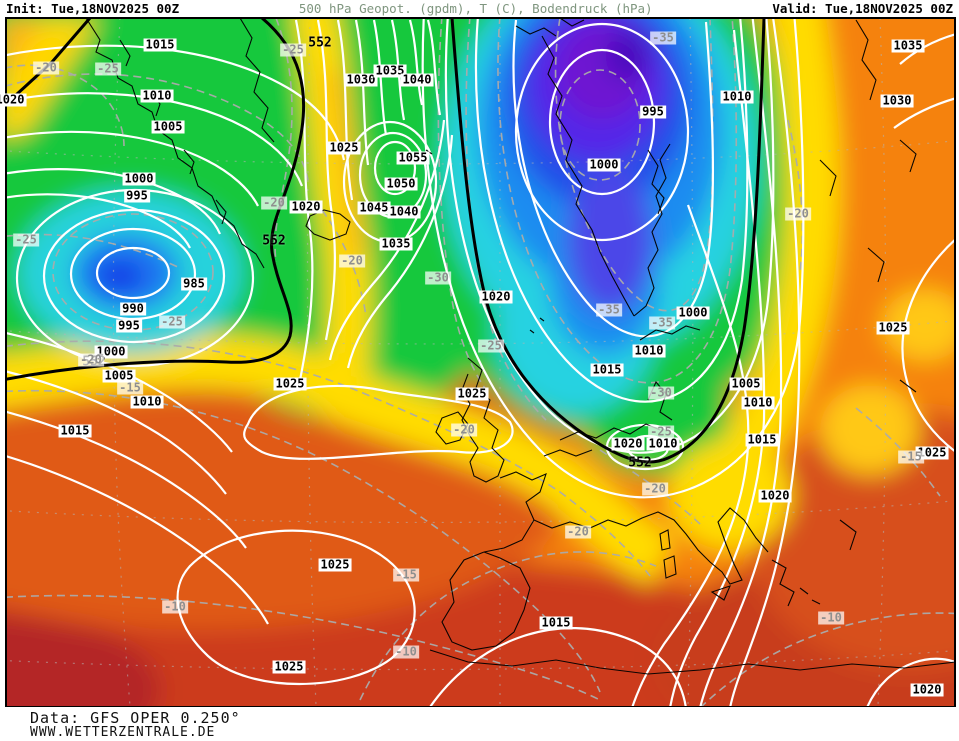  I want to click on init-time: Init: Tue,18NOV2025 00Z, so click(93, 8).